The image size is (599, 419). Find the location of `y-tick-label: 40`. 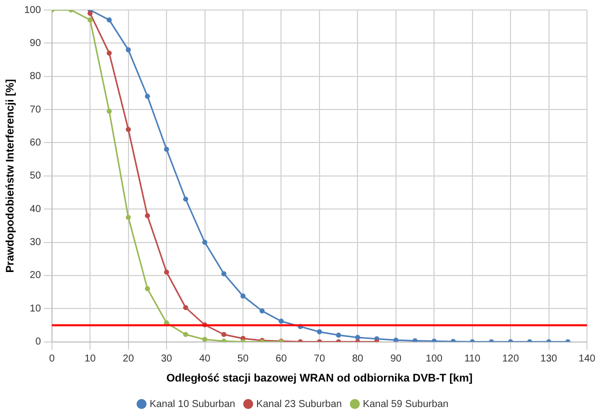

y-tick-label: 40 is located at coordinates (36, 209).